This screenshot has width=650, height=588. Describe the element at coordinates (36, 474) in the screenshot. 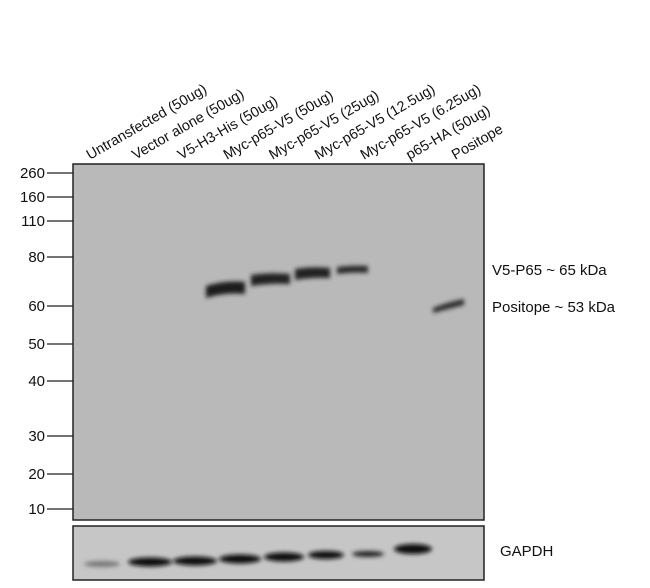

I see `marker-label: 20` at that location.